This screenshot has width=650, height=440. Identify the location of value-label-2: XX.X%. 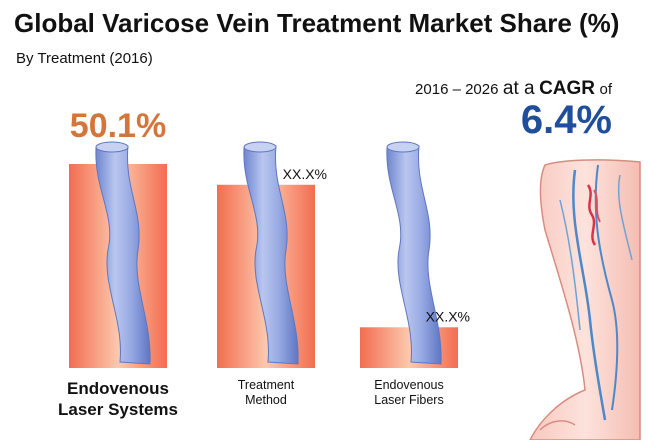
(305, 174).